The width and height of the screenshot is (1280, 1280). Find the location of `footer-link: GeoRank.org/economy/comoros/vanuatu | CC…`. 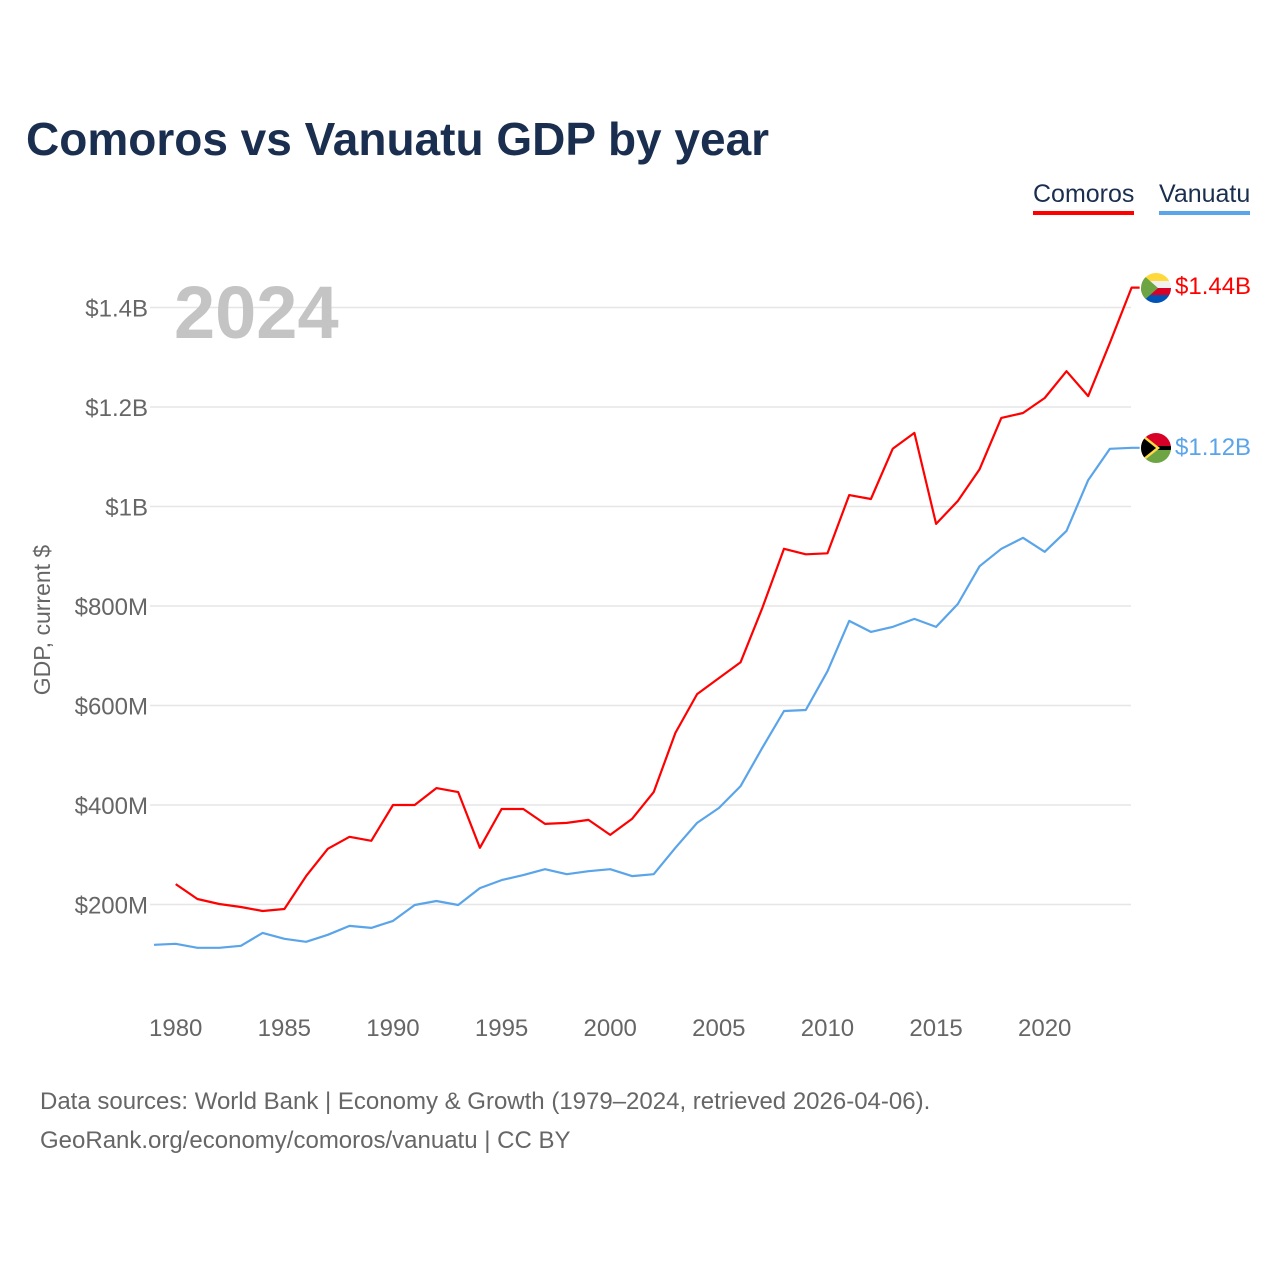

footer-link: GeoRank.org/economy/comoros/vanuatu | CC… is located at coordinates (305, 1140).